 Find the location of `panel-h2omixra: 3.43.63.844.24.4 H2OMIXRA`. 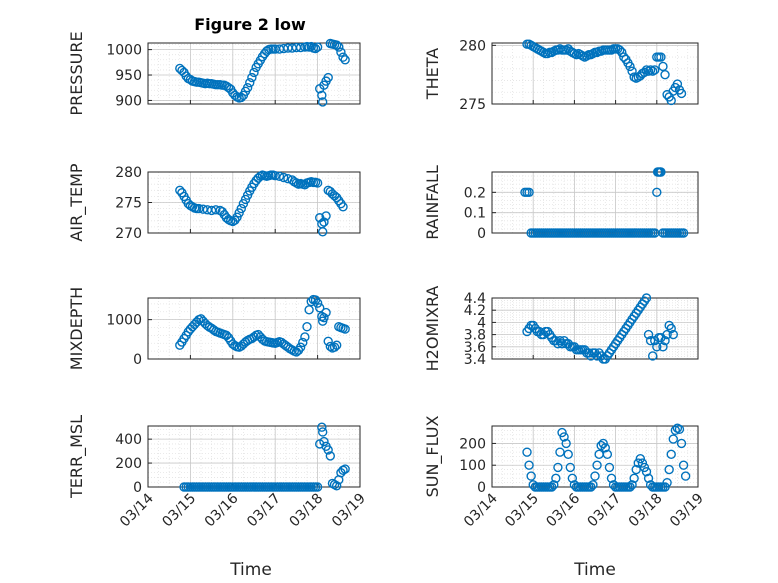

panel-h2omixra: 3.43.63.844.24.4 H2OMIXRA is located at coordinates (561, 329).